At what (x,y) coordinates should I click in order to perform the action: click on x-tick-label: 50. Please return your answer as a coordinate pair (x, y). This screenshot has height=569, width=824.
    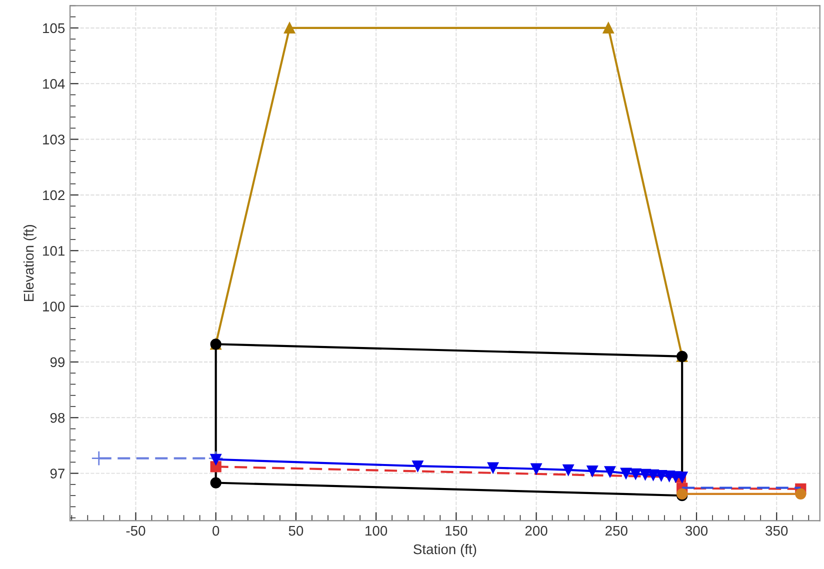
    Looking at the image, I should click on (296, 531).